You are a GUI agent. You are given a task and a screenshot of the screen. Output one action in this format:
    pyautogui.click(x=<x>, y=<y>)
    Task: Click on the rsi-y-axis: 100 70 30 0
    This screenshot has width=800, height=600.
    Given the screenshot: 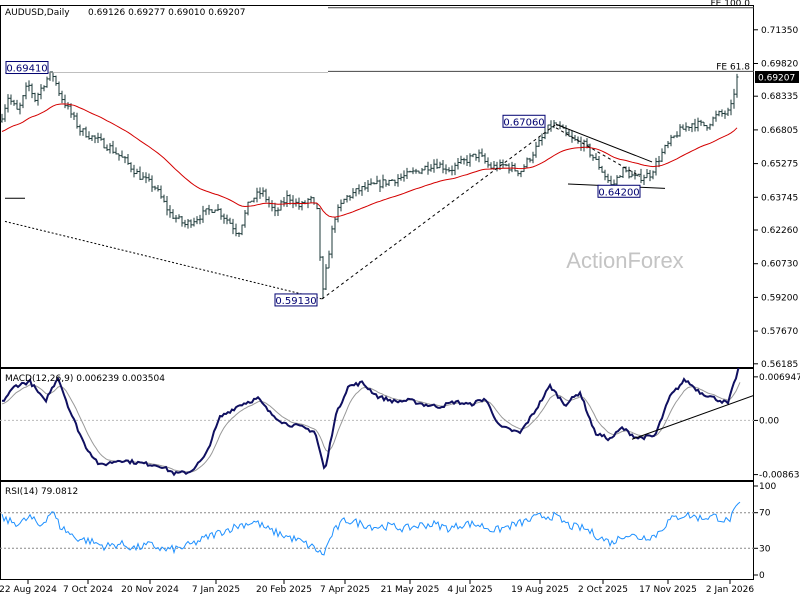 What is the action you would take?
    pyautogui.click(x=765, y=531)
    